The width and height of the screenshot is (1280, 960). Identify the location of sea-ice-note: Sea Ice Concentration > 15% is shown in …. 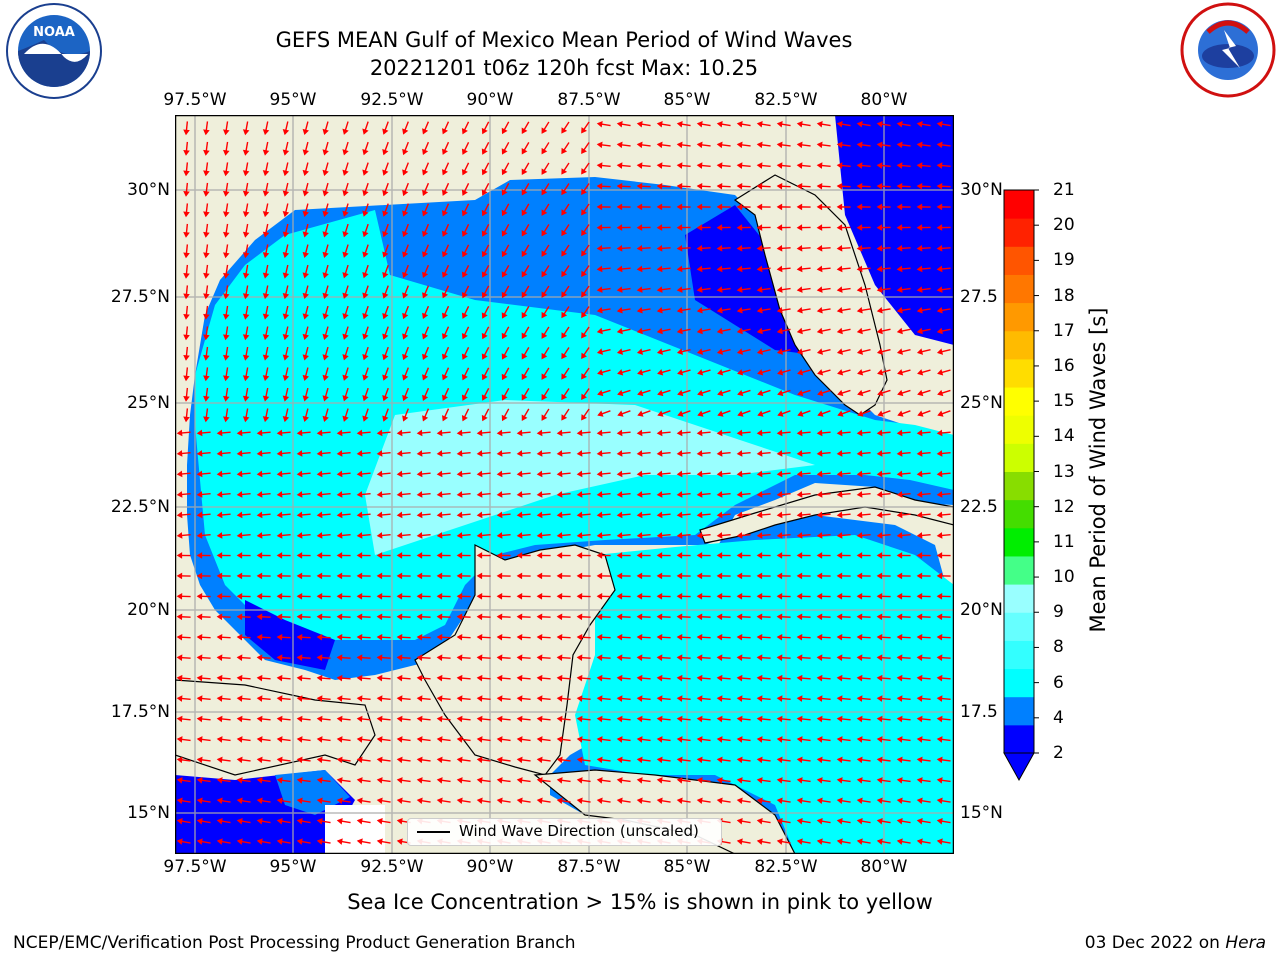
(640, 902).